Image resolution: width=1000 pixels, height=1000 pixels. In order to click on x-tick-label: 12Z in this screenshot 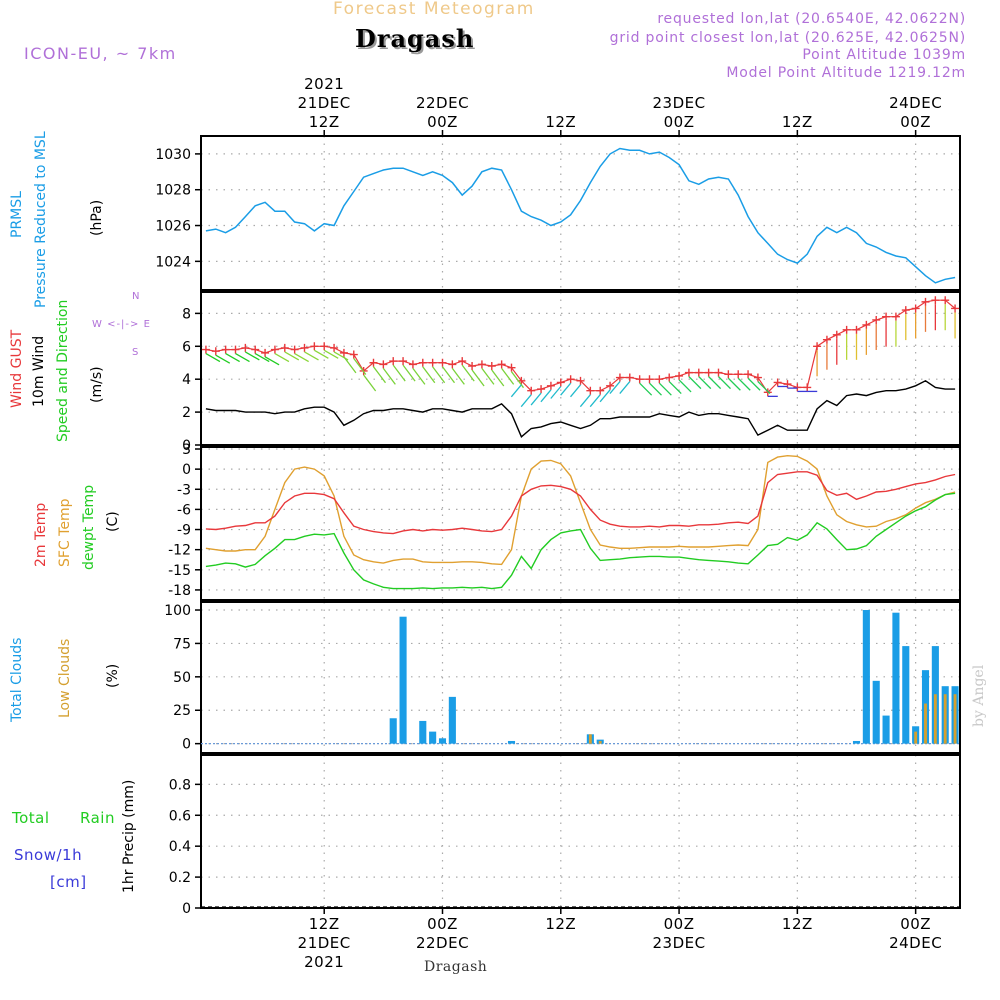, I will do `click(324, 122)`.